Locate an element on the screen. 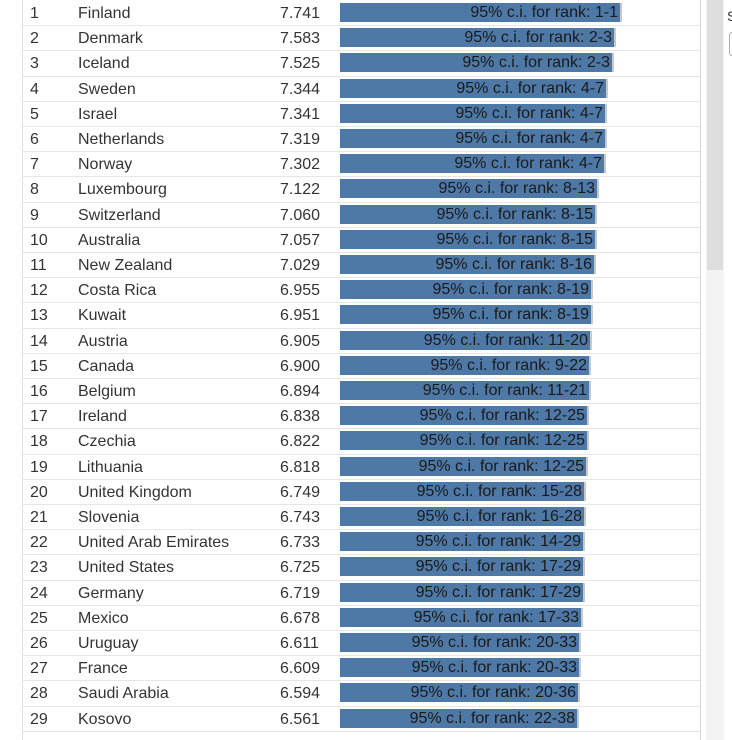 This screenshot has height=740, width=732. side-panel-control is located at coordinates (730, 44).